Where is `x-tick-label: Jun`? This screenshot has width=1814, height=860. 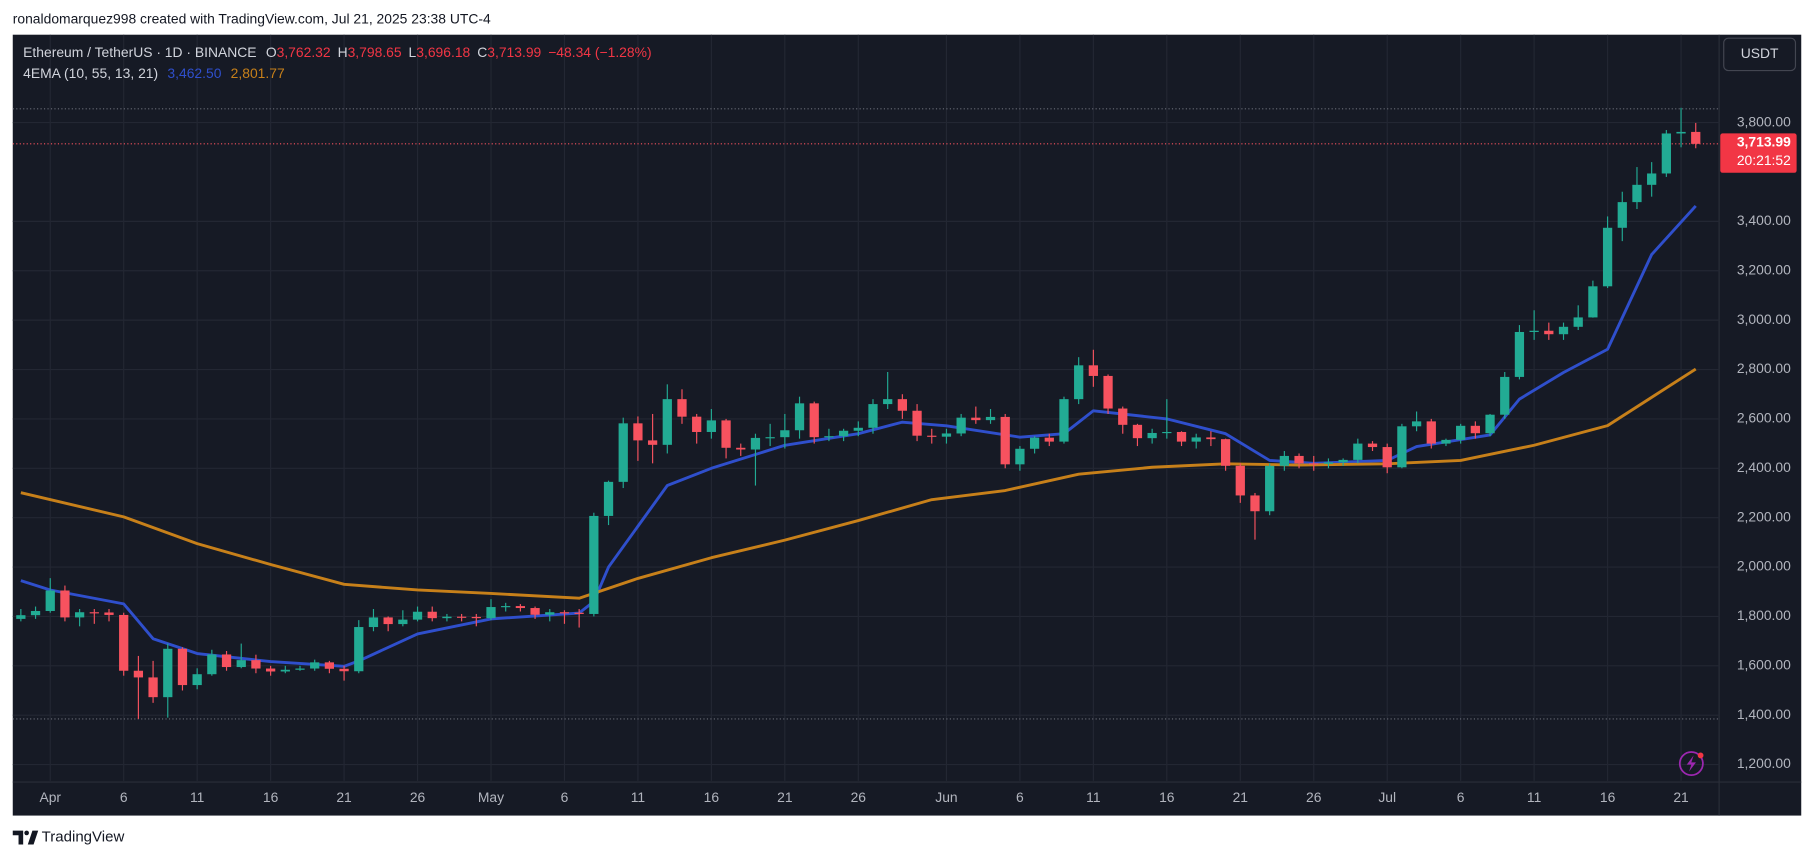 x-tick-label: Jun is located at coordinates (946, 797).